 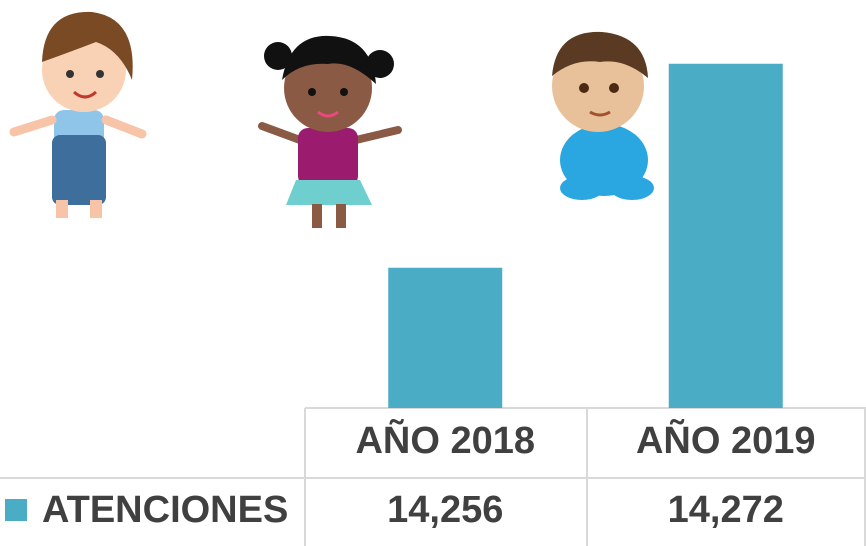 What do you see at coordinates (330, 131) in the screenshot?
I see `girl-illustration` at bounding box center [330, 131].